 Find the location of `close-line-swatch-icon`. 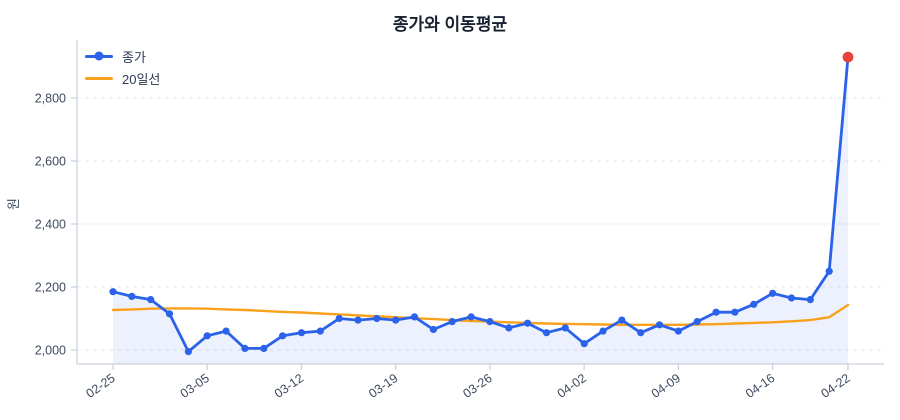

close-line-swatch-icon is located at coordinates (99, 56).